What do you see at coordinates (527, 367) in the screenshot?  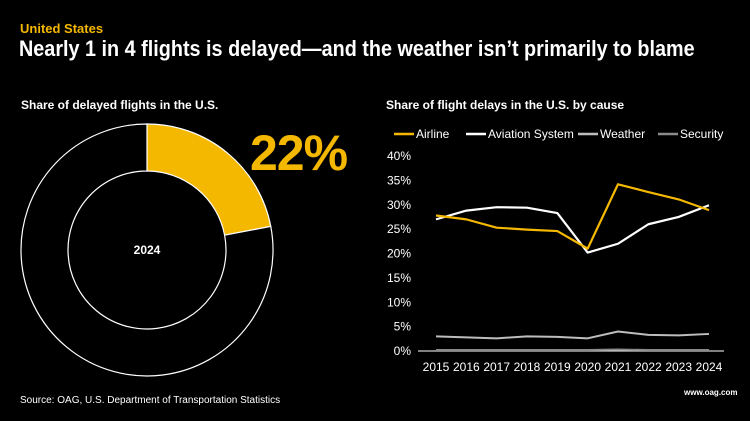 I see `x-tick-label: 2018` at bounding box center [527, 367].